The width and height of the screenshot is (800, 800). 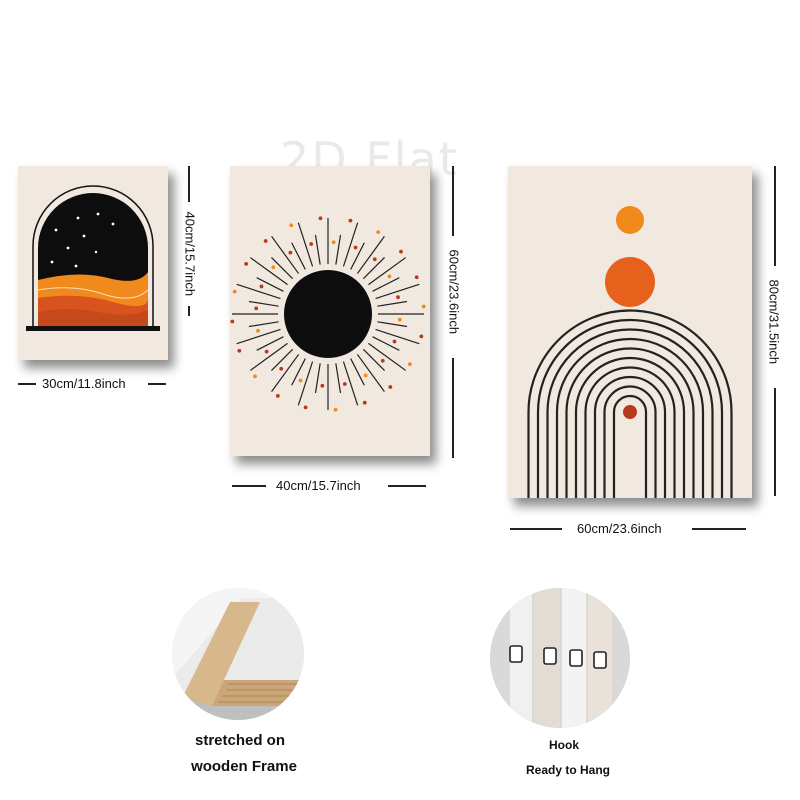 I want to click on panel-3-height-line-top, so click(x=775, y=216).